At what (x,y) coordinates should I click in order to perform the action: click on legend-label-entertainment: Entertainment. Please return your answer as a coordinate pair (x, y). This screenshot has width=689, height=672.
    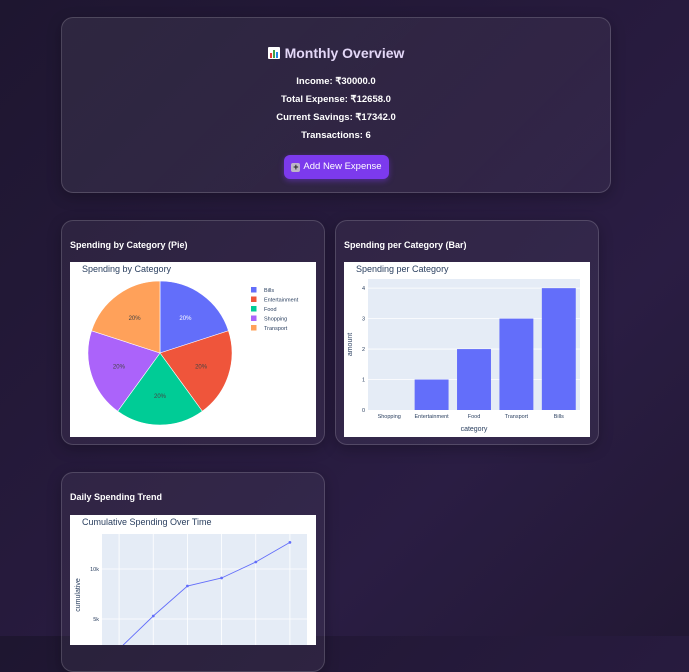
    Looking at the image, I should click on (281, 301).